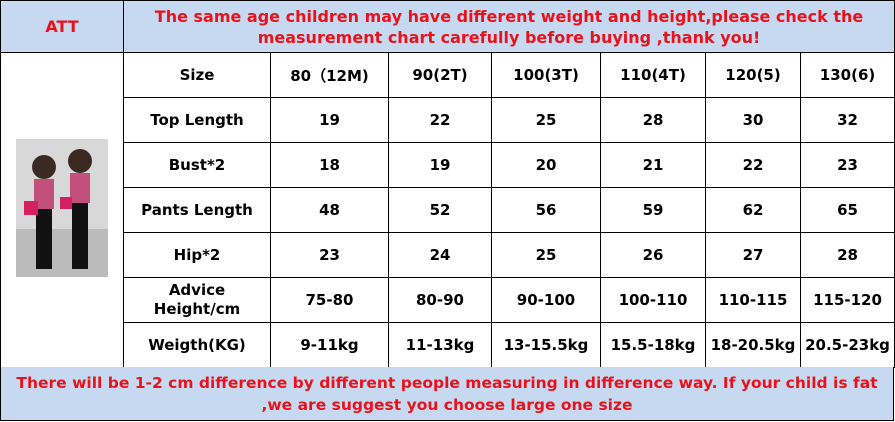 This screenshot has height=422, width=895. I want to click on cell: 30, so click(753, 120).